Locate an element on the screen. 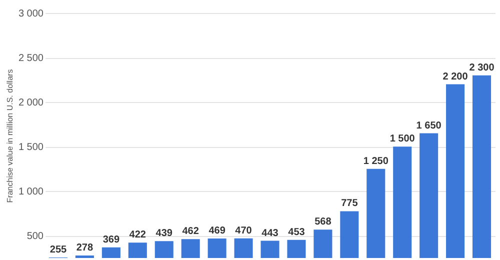 This screenshot has width=500, height=260. y-tick-label: 1 000 is located at coordinates (31, 192).